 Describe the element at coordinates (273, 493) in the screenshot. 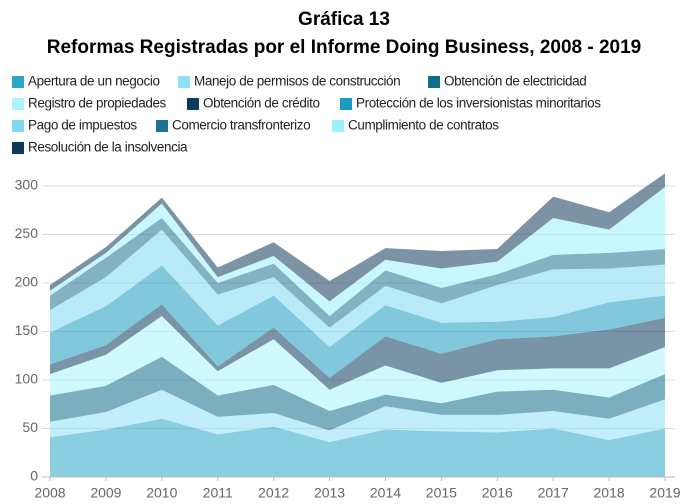

I see `x-tick-label: 2012` at that location.